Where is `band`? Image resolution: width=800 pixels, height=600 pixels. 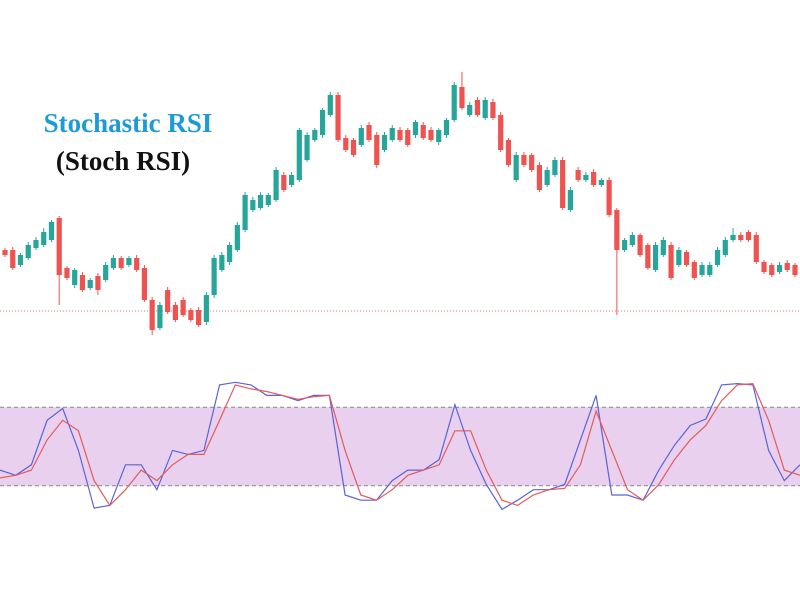 band is located at coordinates (400, 446).